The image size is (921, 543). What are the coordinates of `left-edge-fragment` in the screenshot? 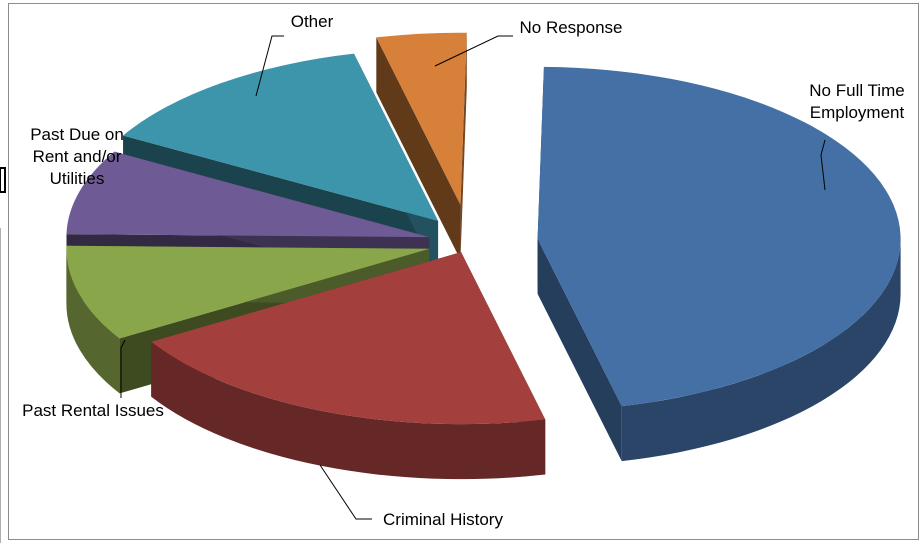 It's located at (3, 180).